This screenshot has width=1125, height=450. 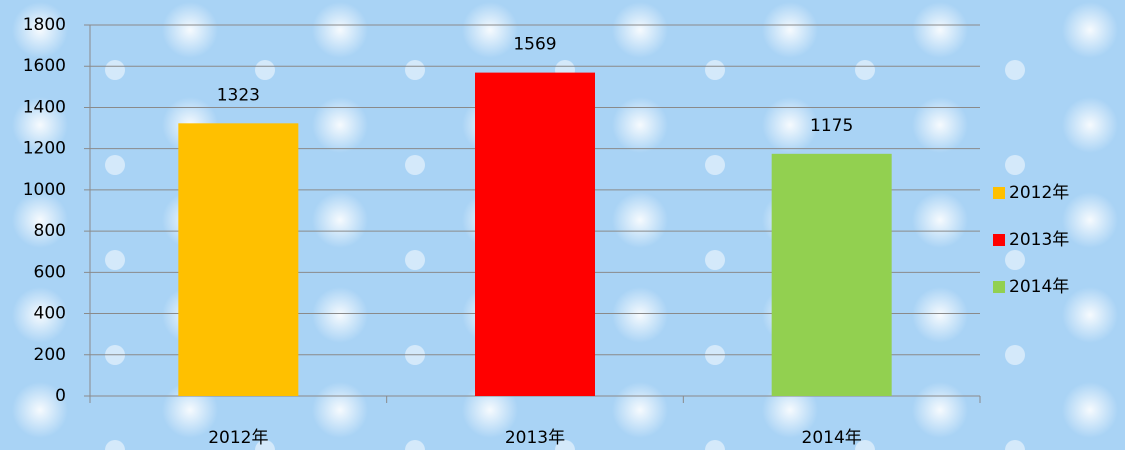 I want to click on y-tick-label: 1400, so click(x=44, y=107).